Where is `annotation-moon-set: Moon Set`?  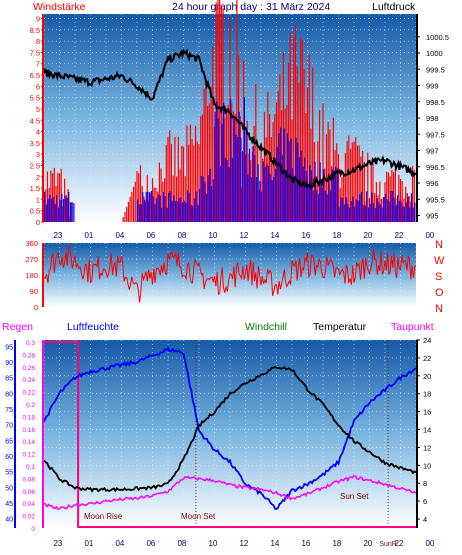 annotation-moon-set: Moon Set is located at coordinates (198, 516).